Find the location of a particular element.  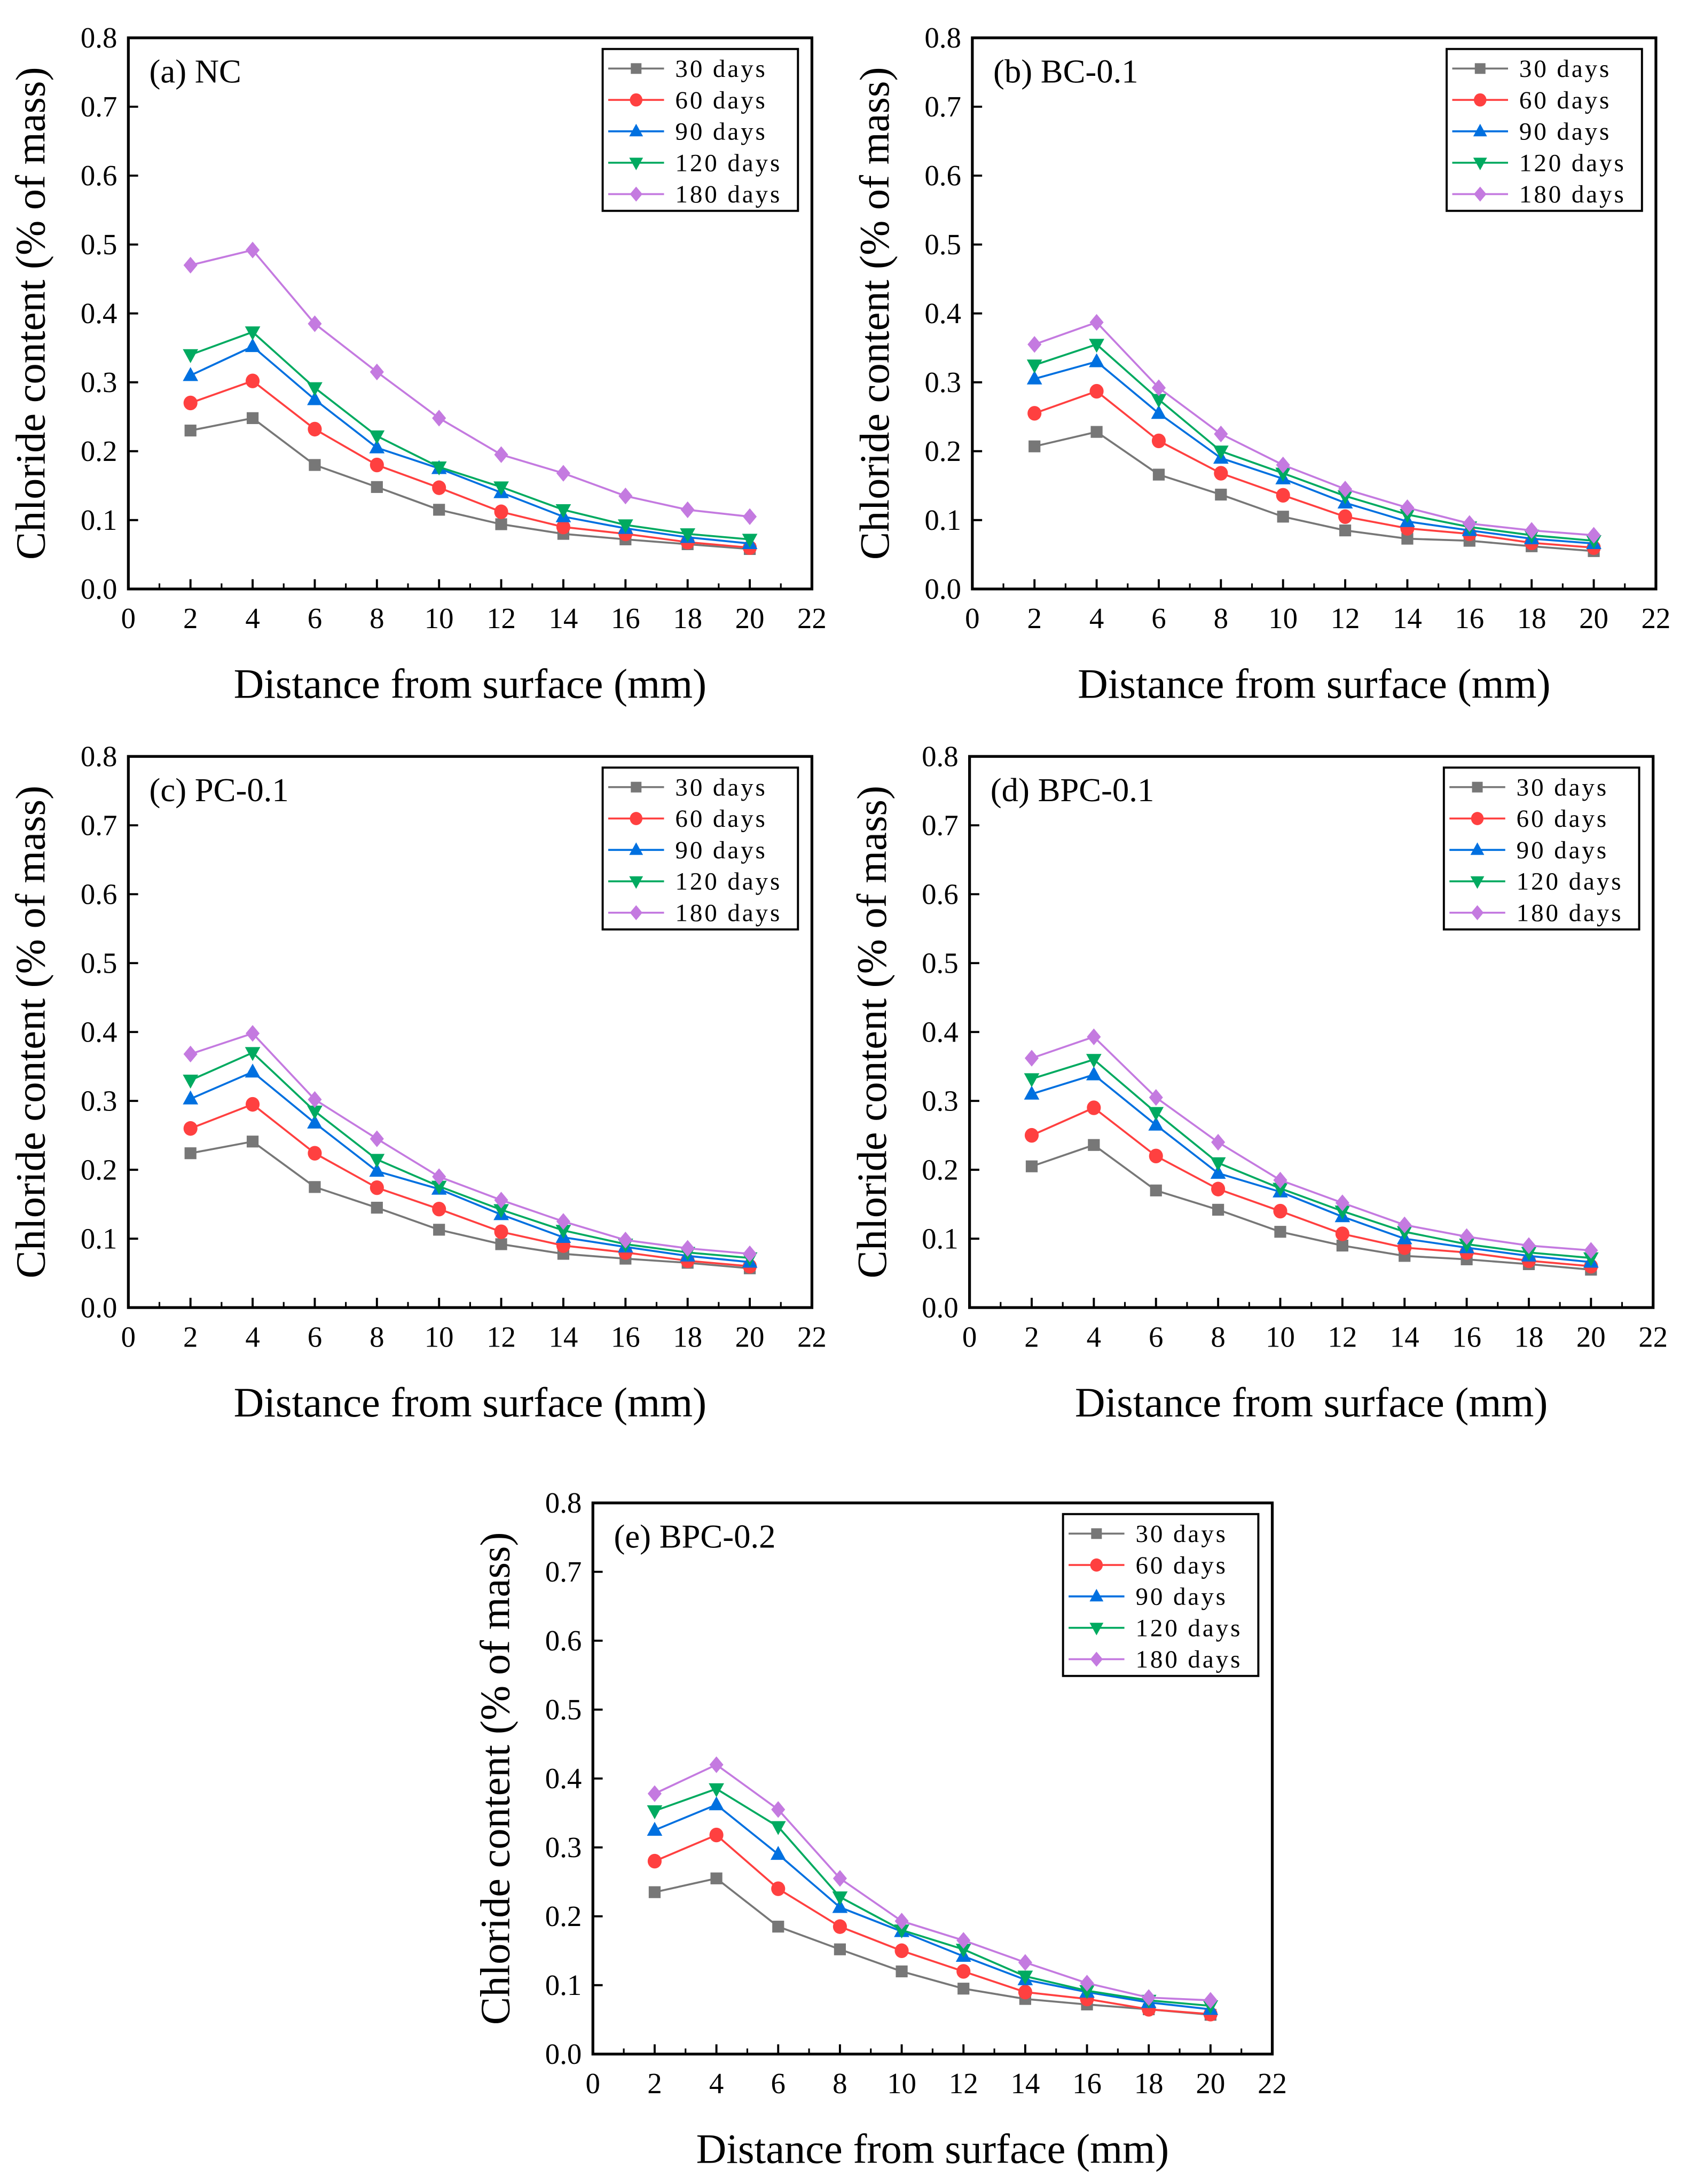

series-60-days is located at coordinates (932, 1924).